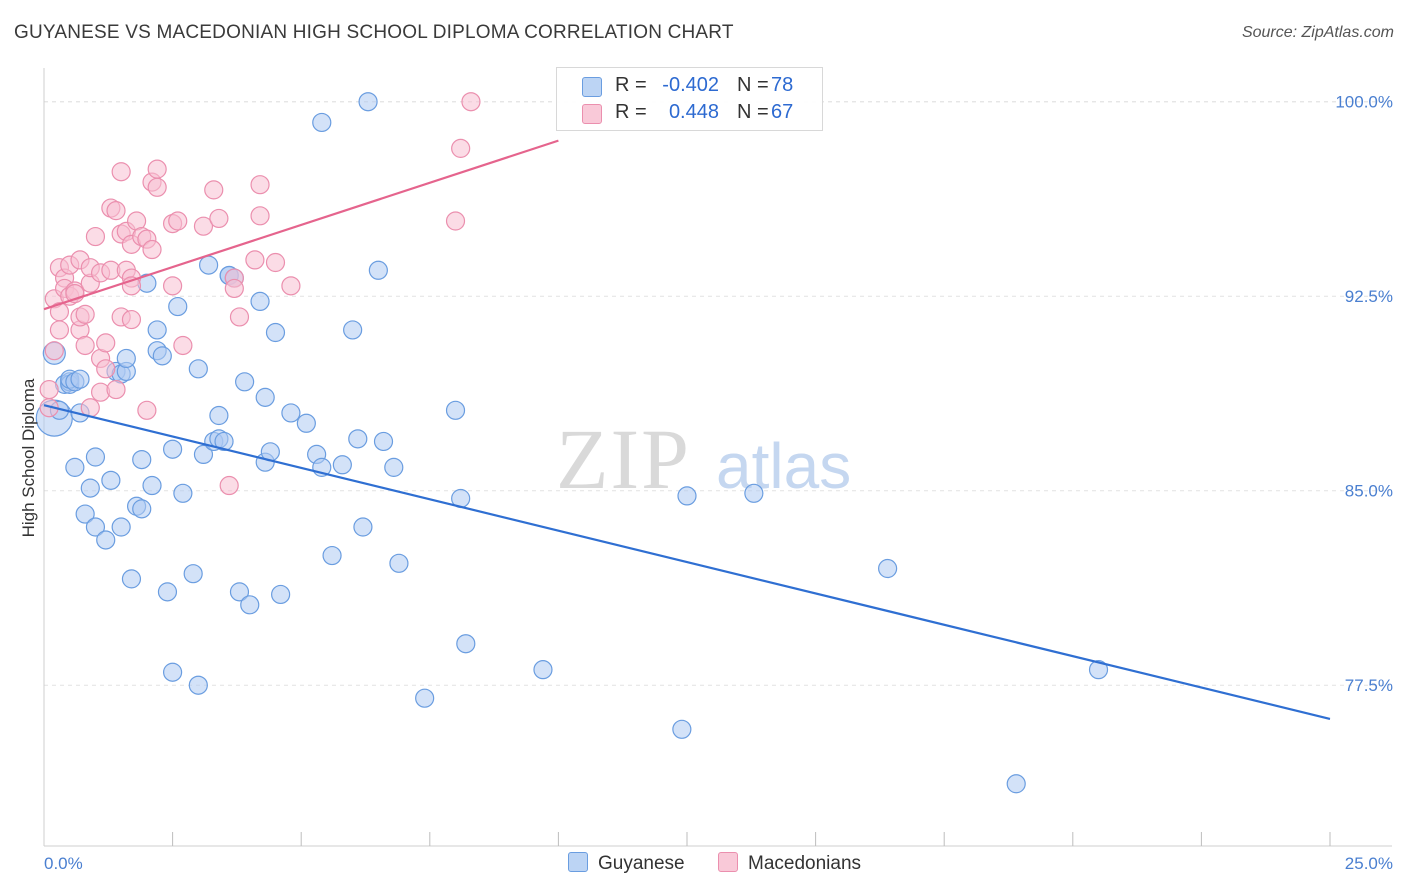 The height and width of the screenshot is (892, 1406). Describe the element at coordinates (578, 862) in the screenshot. I see `guyanese-swatch` at that location.